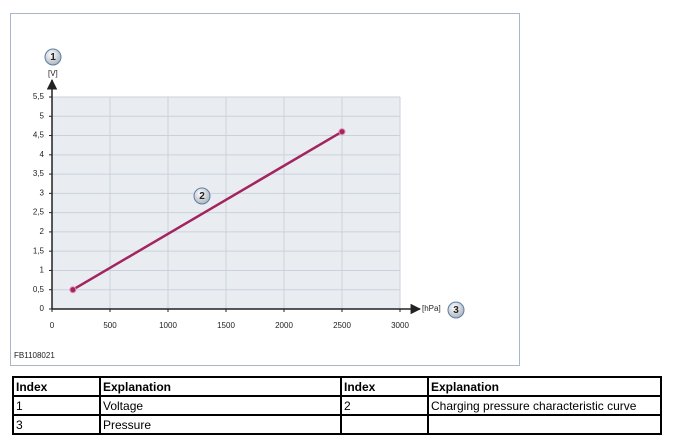  What do you see at coordinates (53, 73) in the screenshot?
I see `y-axis-label: [V]` at bounding box center [53, 73].